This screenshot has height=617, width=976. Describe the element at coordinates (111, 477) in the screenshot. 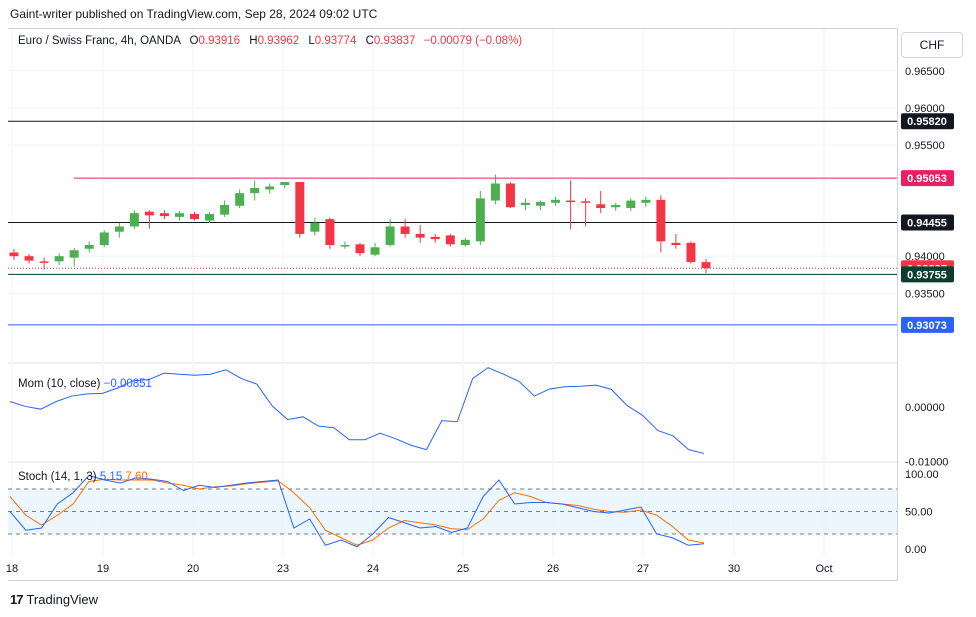

I see `stoch-k-value: 5.15` at that location.